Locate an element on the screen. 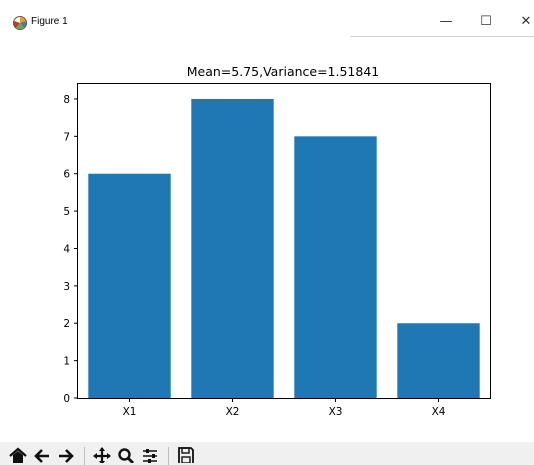  minimize-icon: — is located at coordinates (446, 21).